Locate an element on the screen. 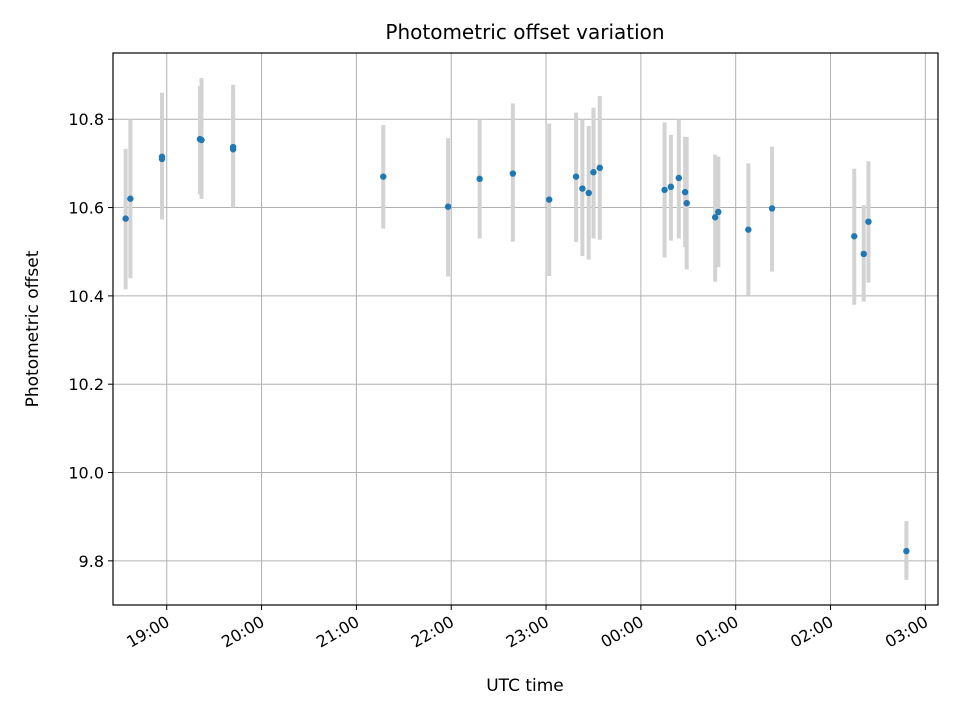  y-tick-label: 10.0 is located at coordinates (86, 473).